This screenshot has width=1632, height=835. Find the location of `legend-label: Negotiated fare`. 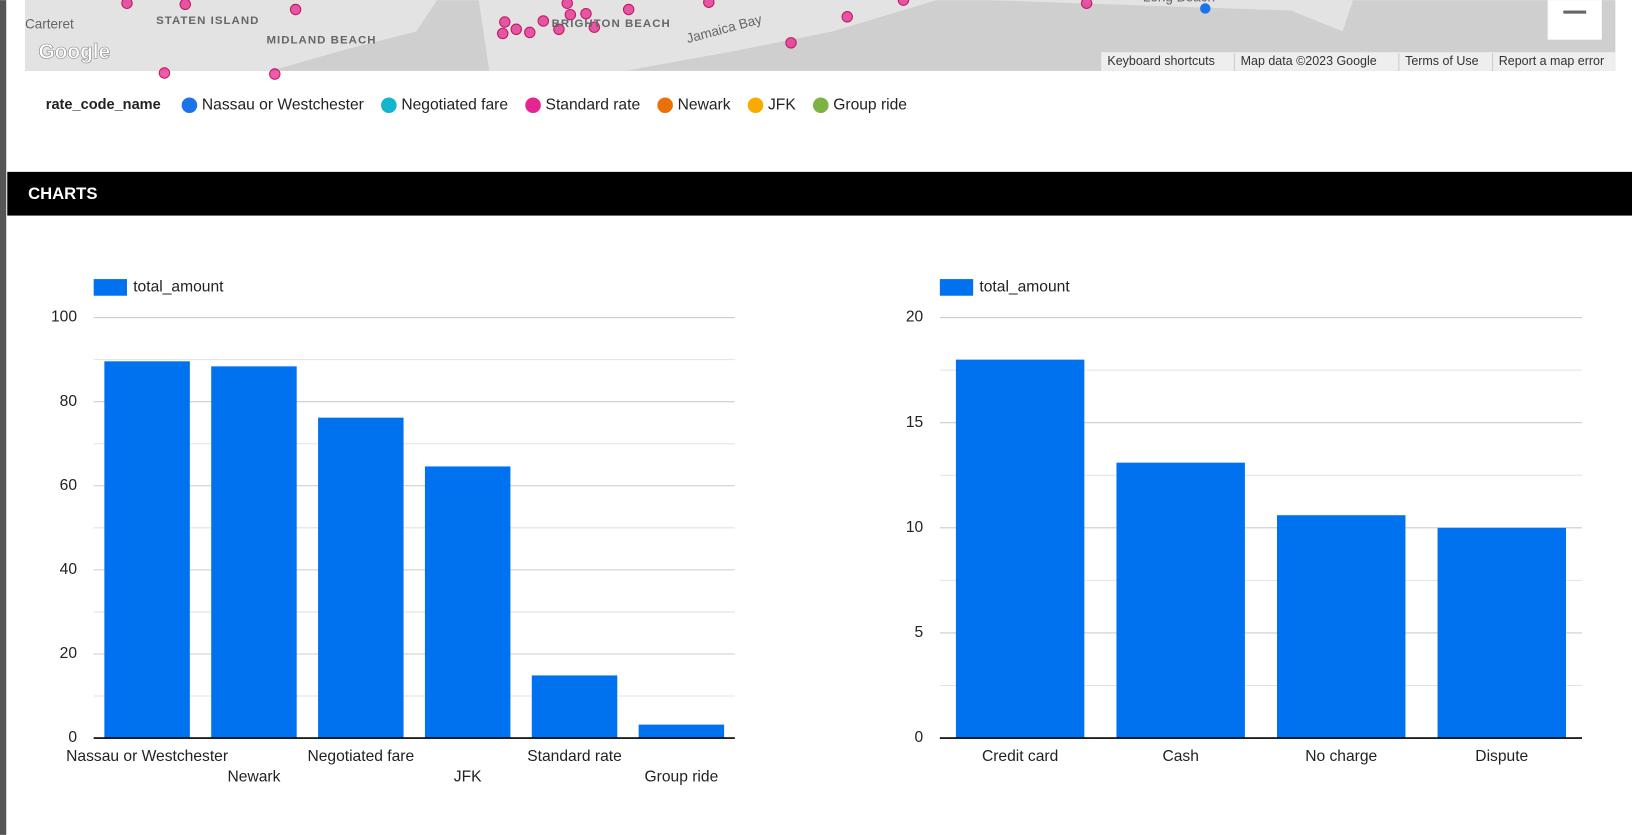

legend-label: Negotiated fare is located at coordinates (454, 104).